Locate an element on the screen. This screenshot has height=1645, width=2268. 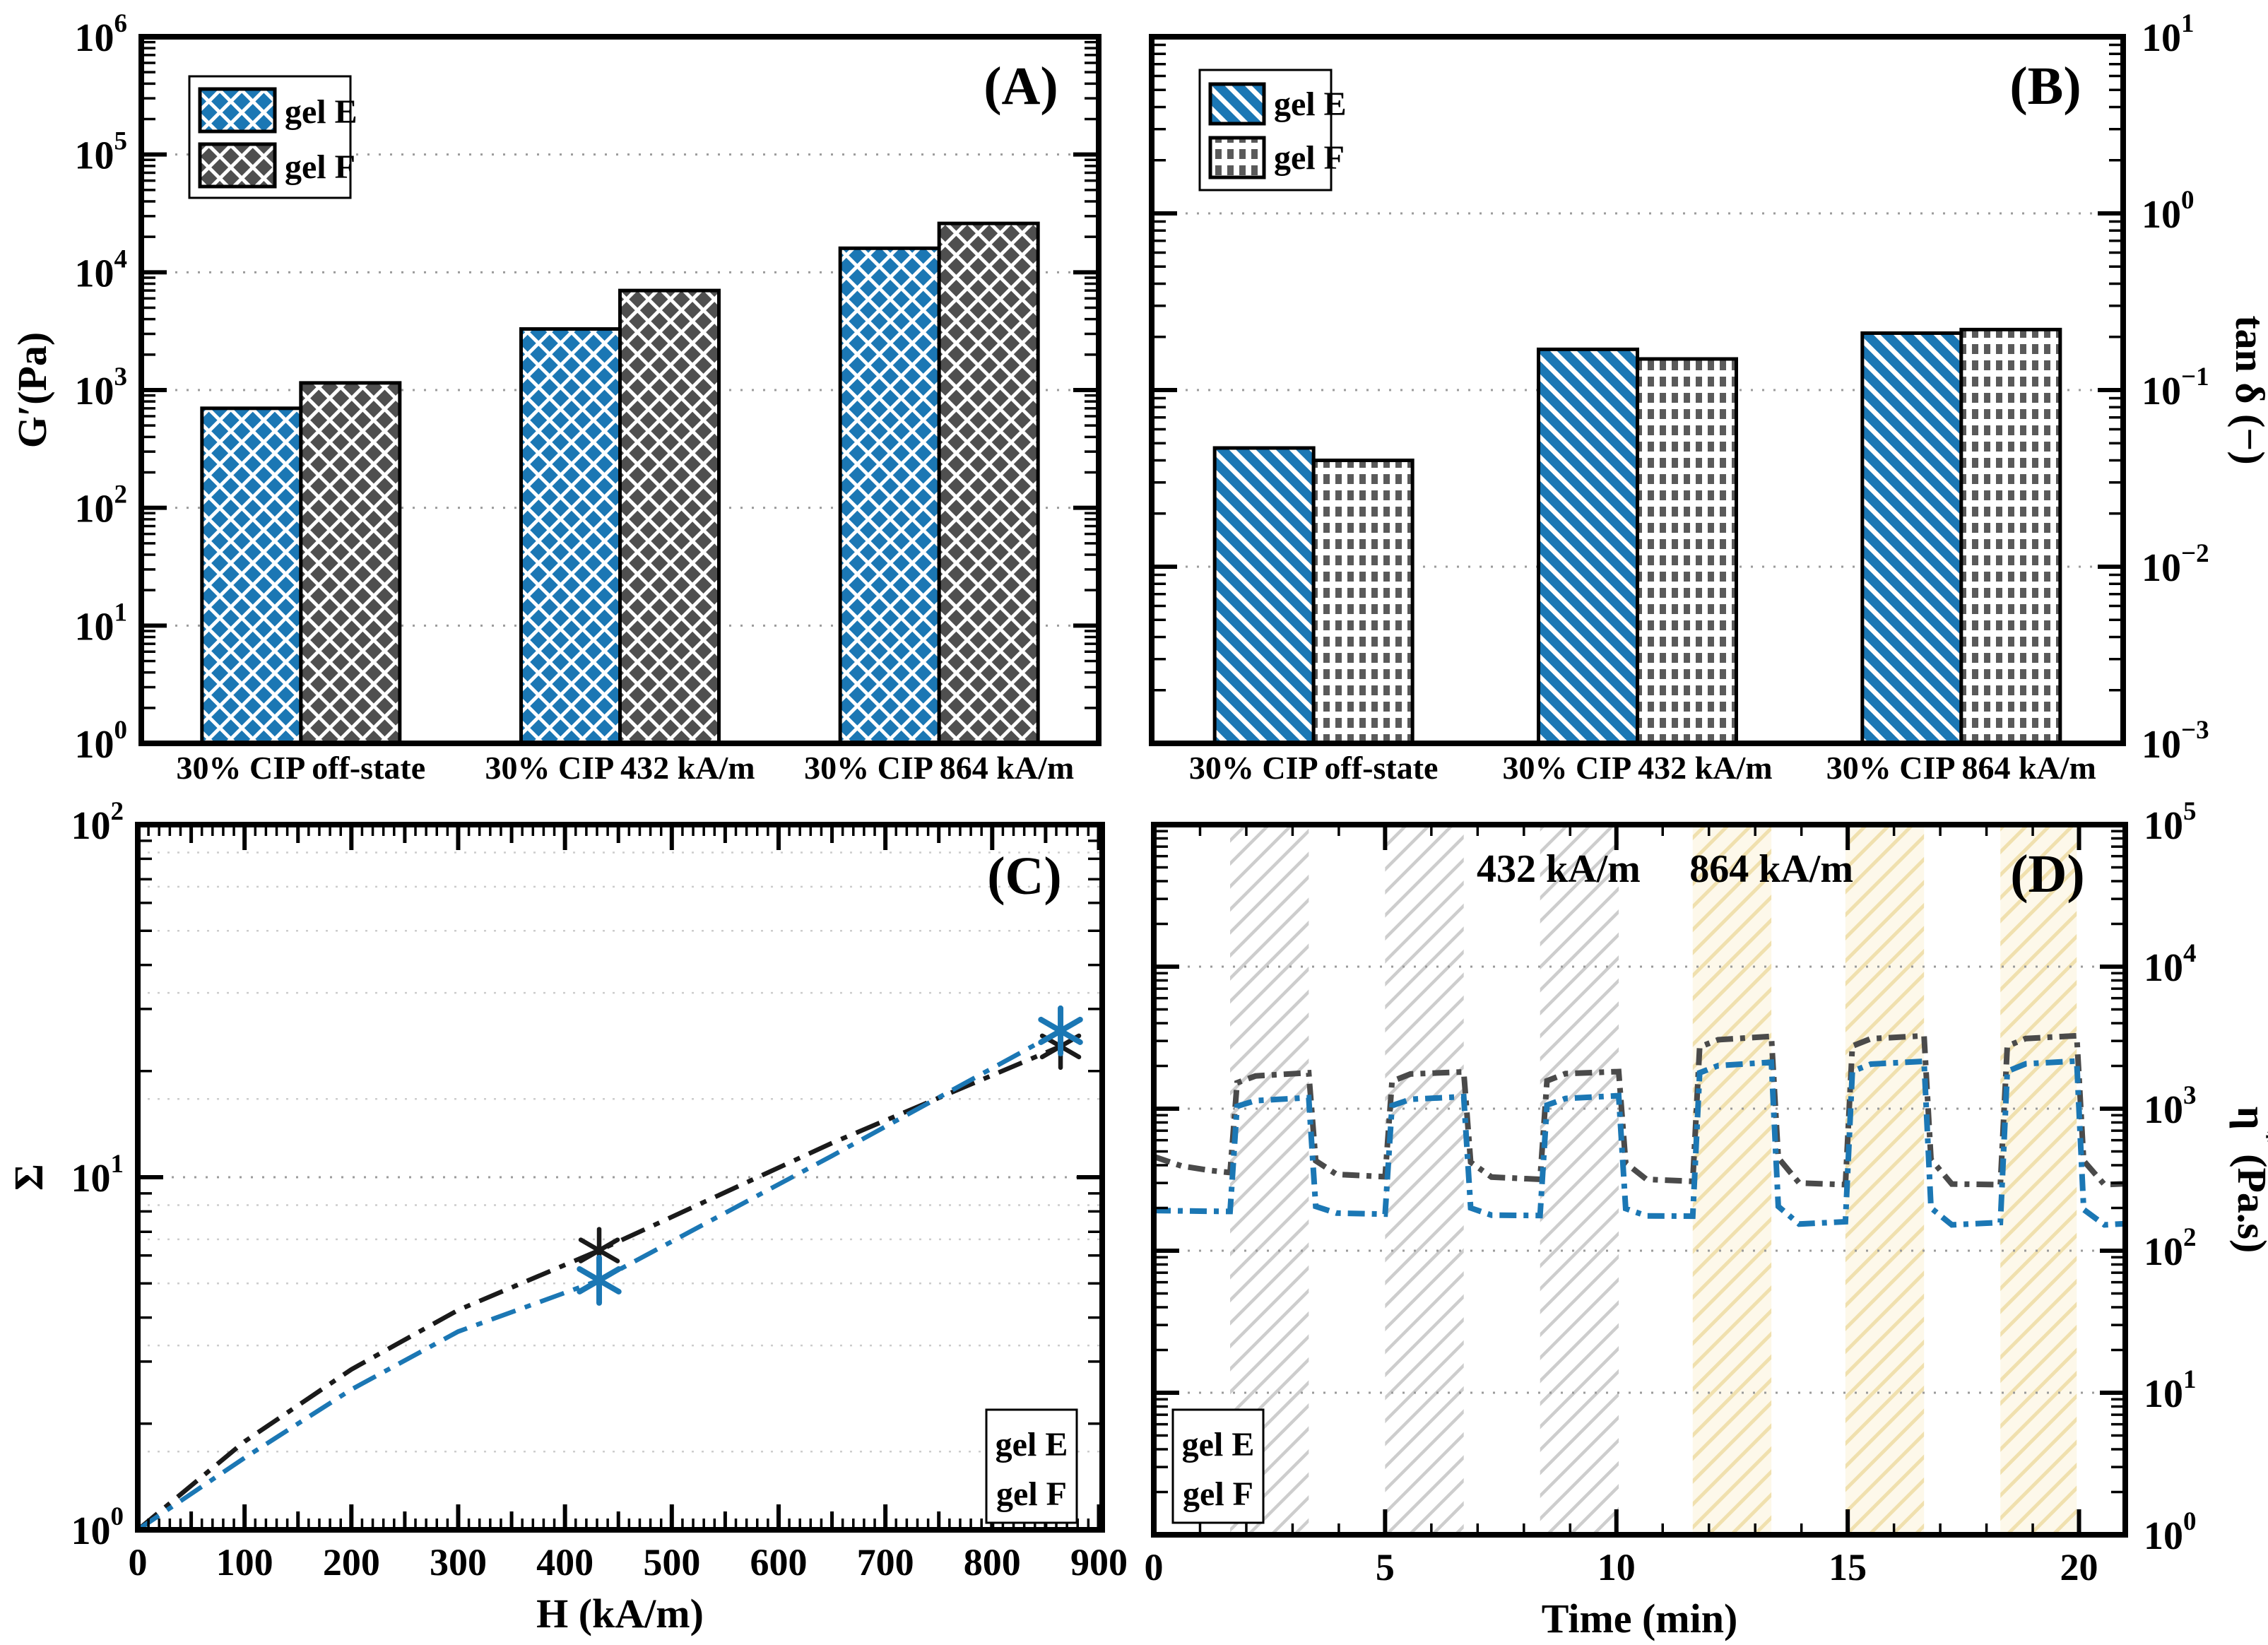
panel-tag-B: (B) is located at coordinates (2045, 87).